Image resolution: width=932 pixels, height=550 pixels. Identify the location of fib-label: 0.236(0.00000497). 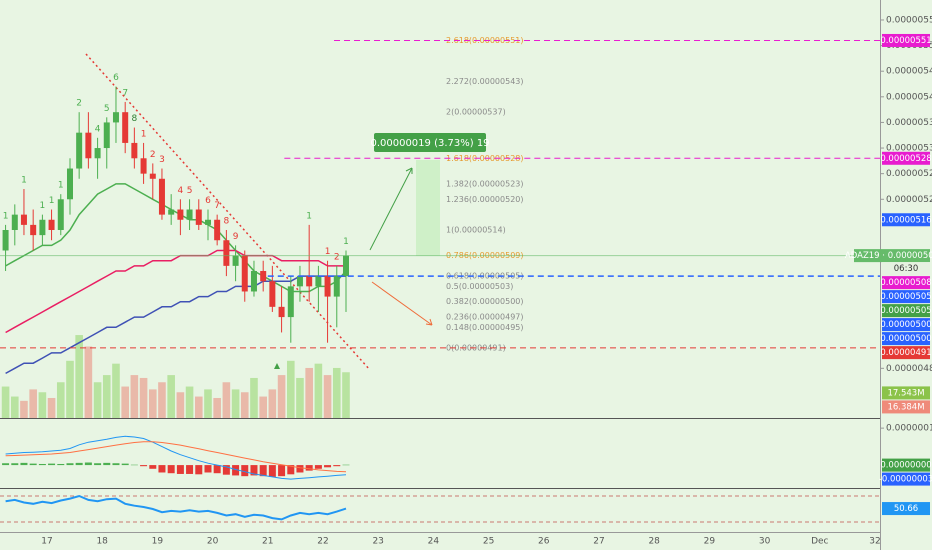
(485, 317).